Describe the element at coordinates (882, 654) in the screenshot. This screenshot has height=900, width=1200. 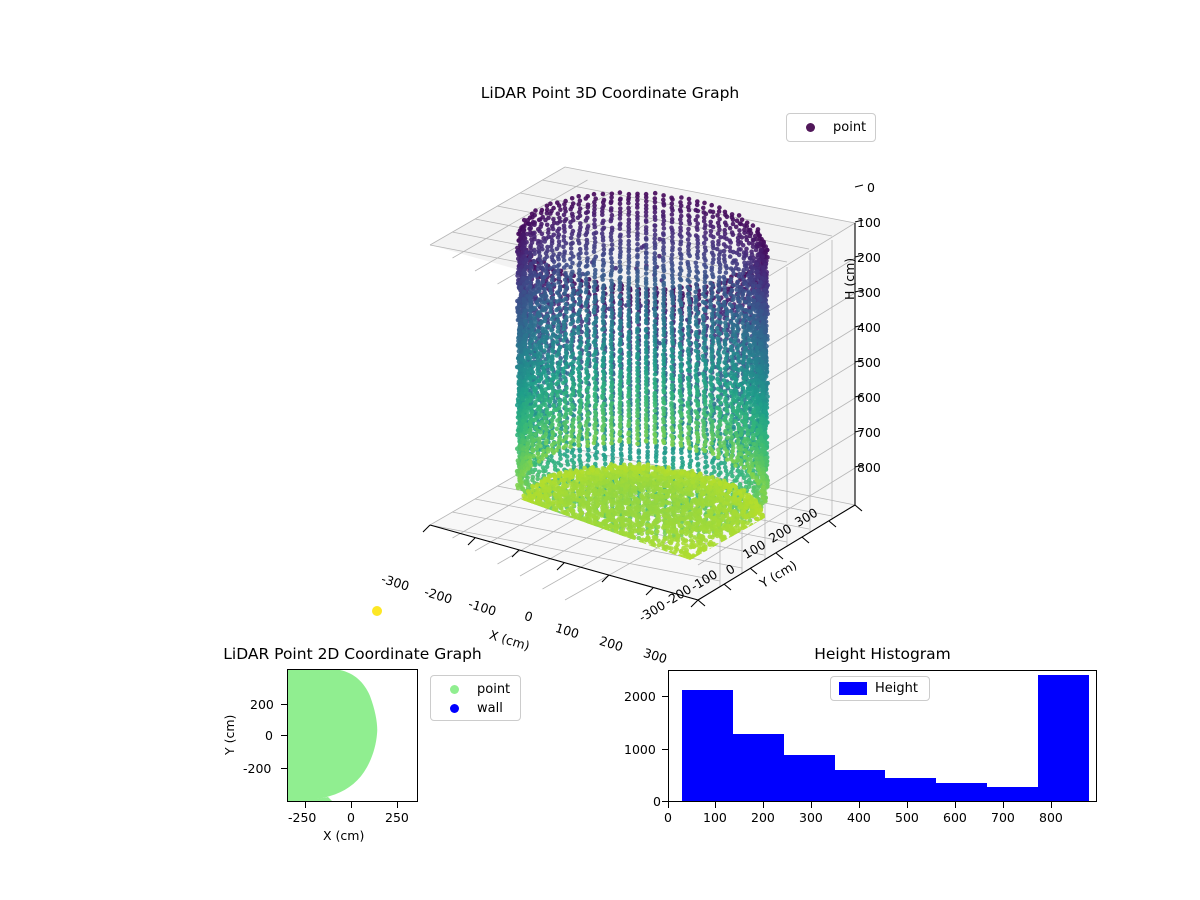
I see `histogram-title: Height Histogram` at that location.